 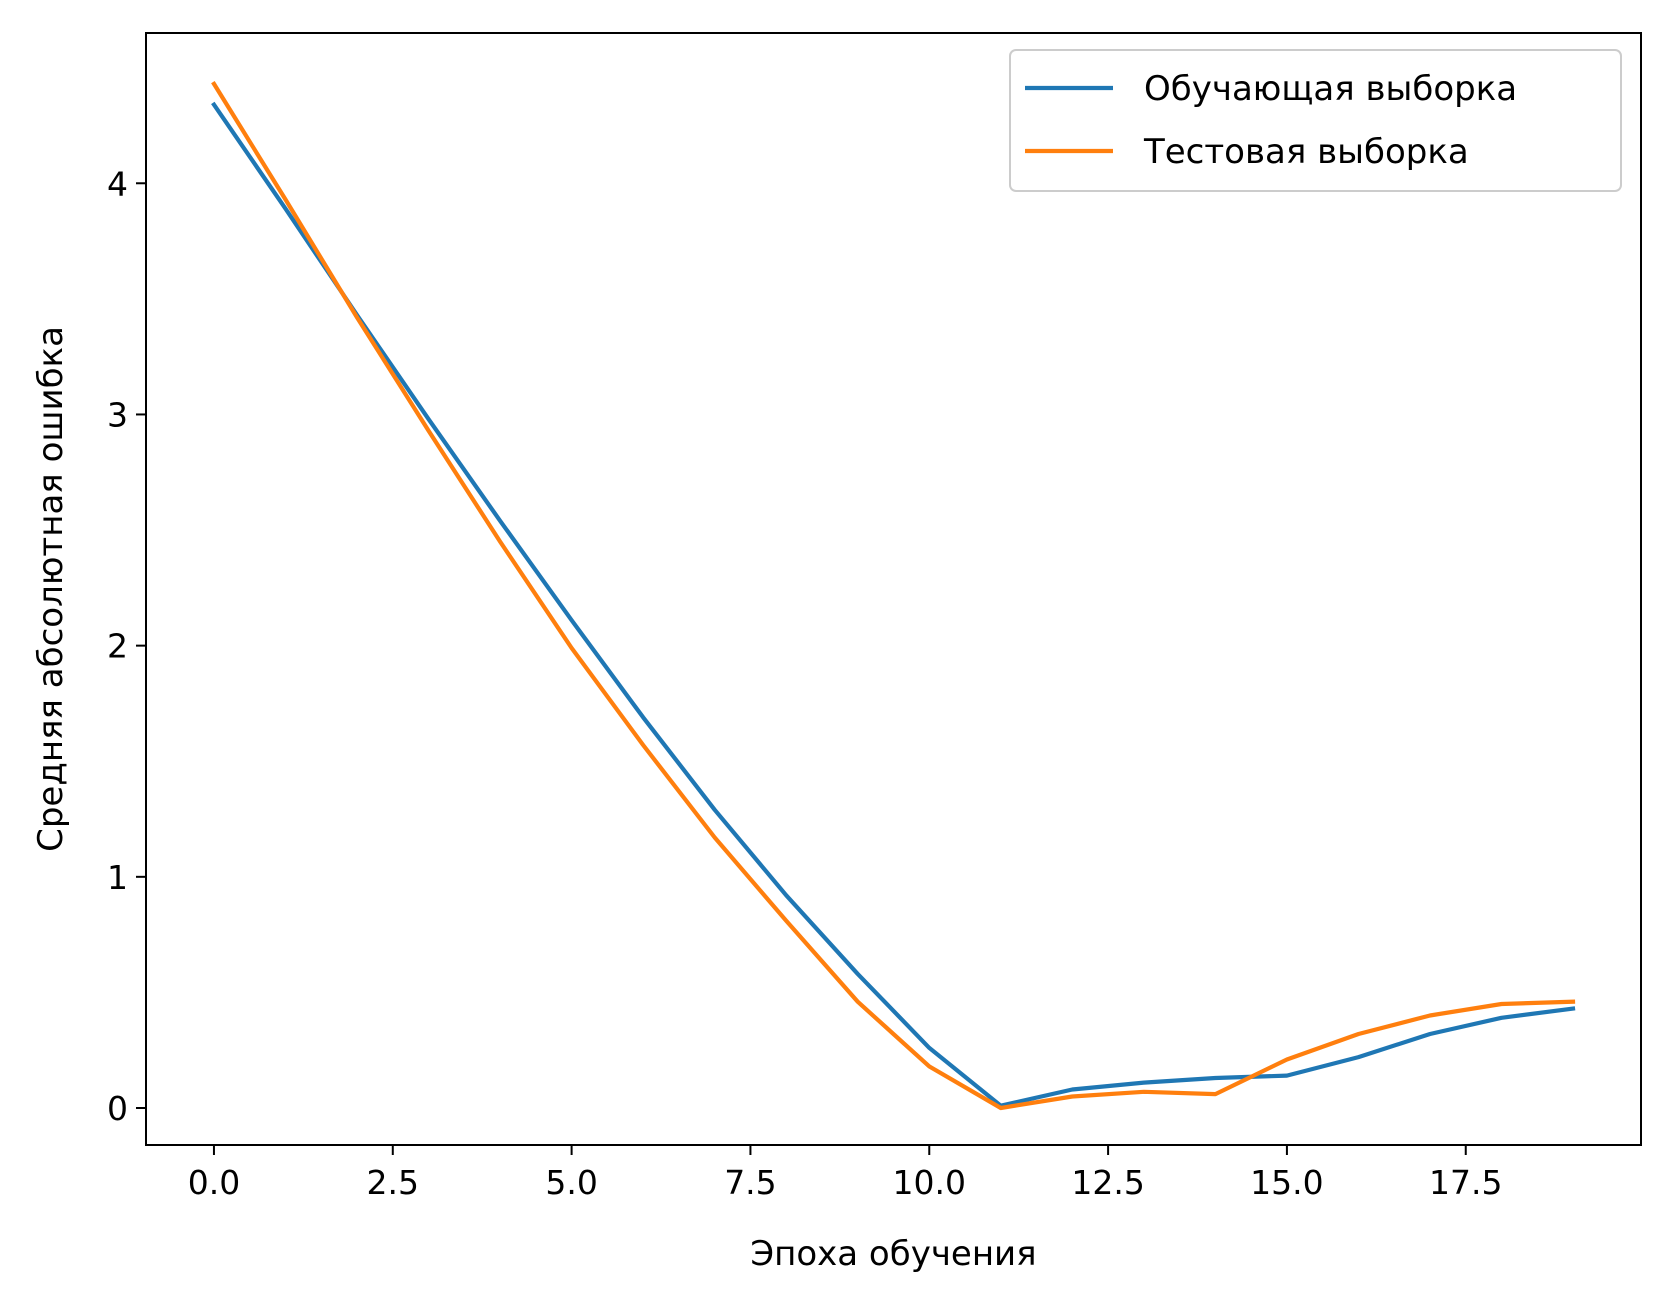 What do you see at coordinates (117, 646) in the screenshot?
I see `y-tick-label: 2` at bounding box center [117, 646].